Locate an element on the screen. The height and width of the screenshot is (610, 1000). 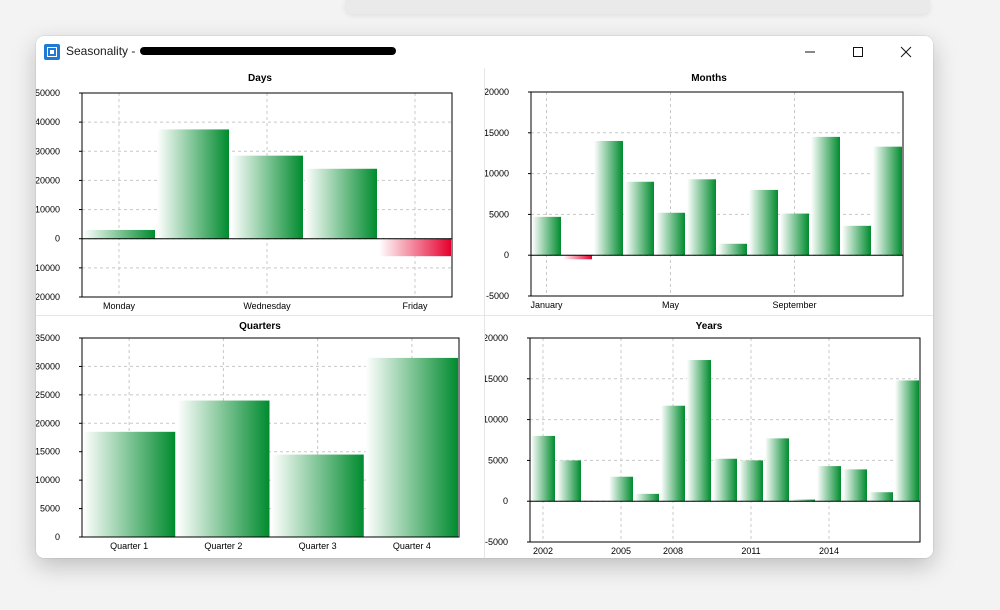
quarters-y-tick-label: 25000 is located at coordinates (48, 395).